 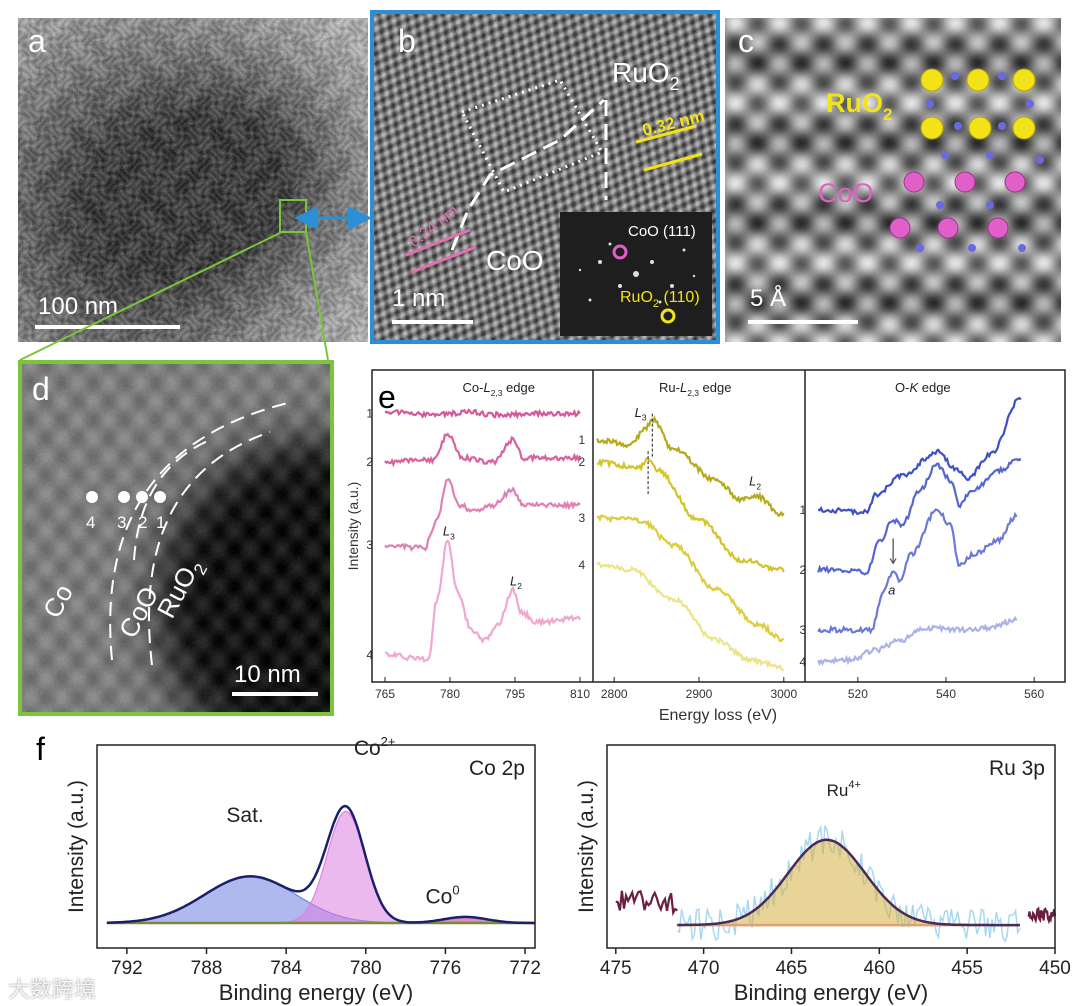 What do you see at coordinates (353, 526) in the screenshot?
I see `eels-ylabel: Intensity (a.u.)` at bounding box center [353, 526].